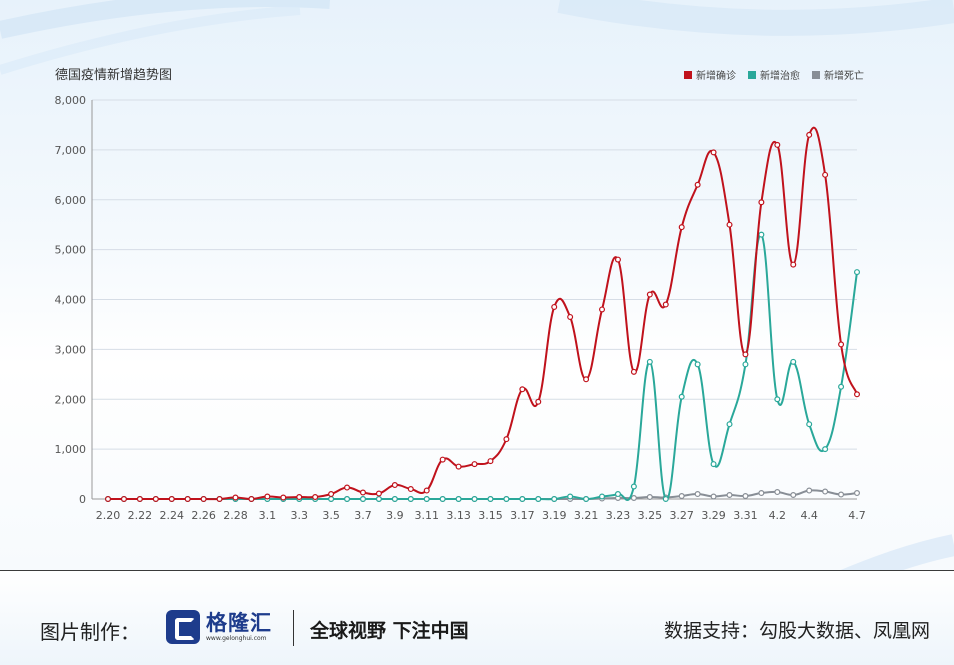 This screenshot has height=665, width=954. I want to click on legend-item-deaths: 新增死亡, so click(838, 74).